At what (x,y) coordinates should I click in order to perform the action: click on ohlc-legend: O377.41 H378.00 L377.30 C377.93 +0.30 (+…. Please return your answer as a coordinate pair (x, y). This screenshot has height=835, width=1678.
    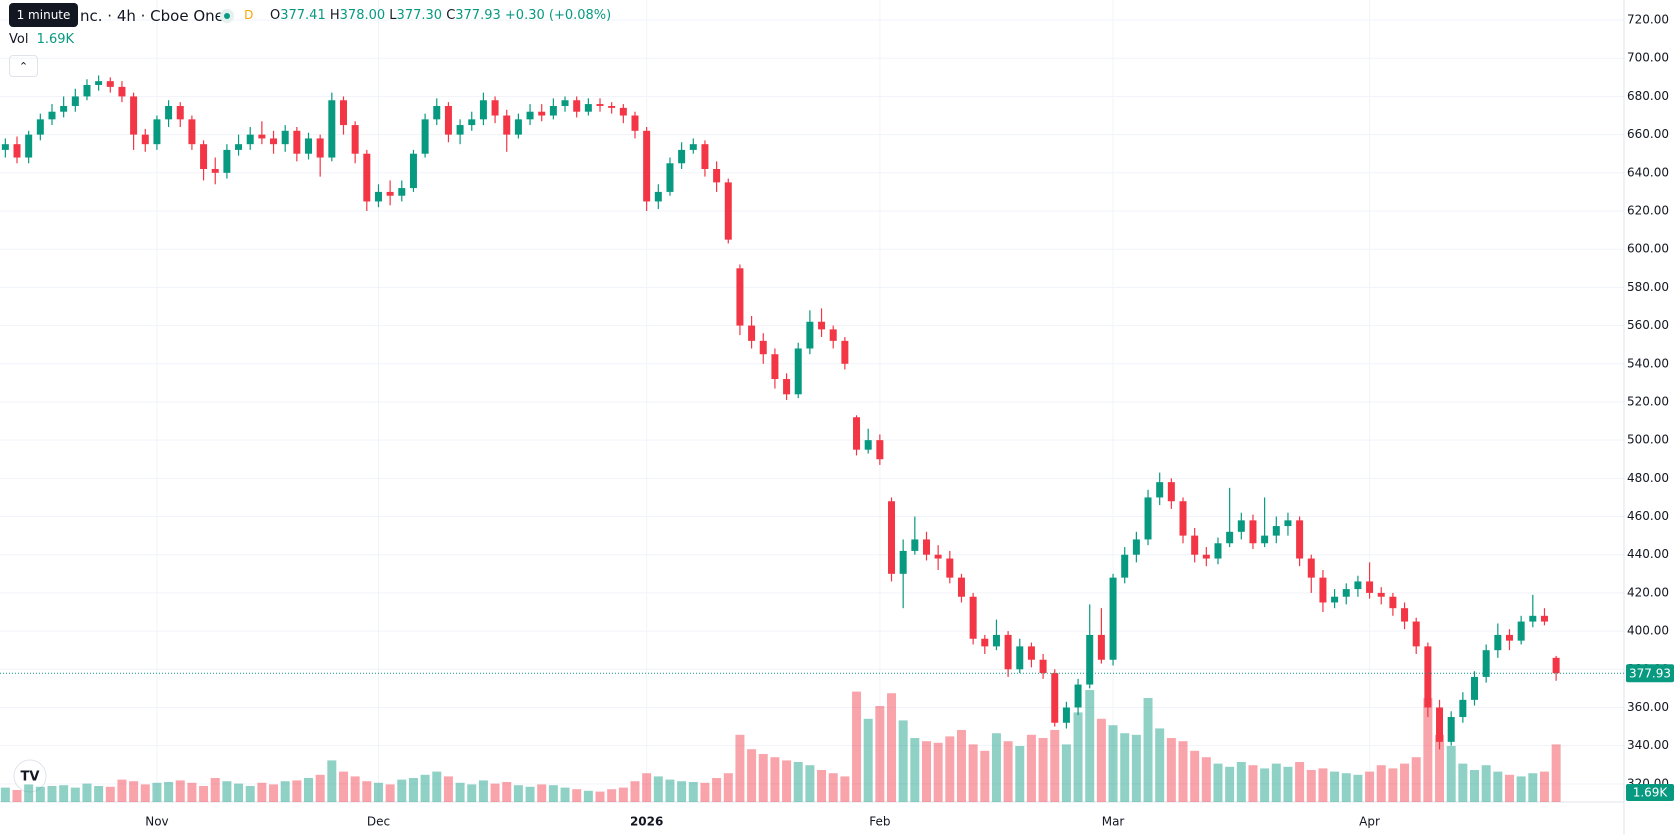
    Looking at the image, I should click on (440, 15).